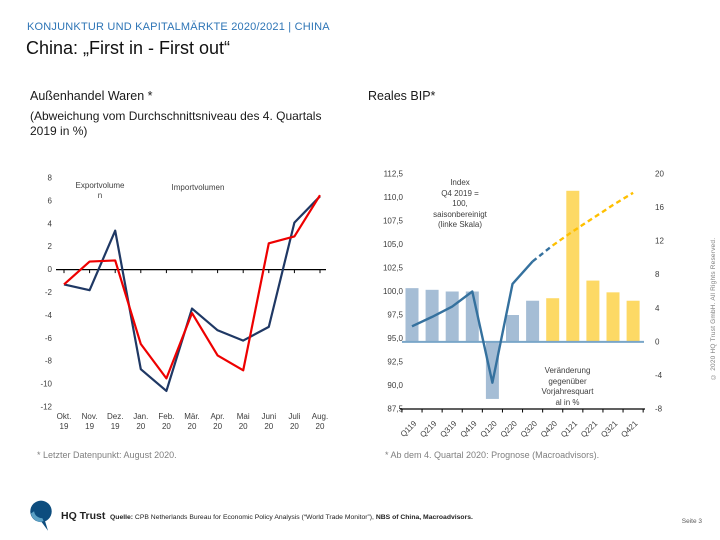  I want to click on x-tick-label-month: Okt., so click(64, 416).